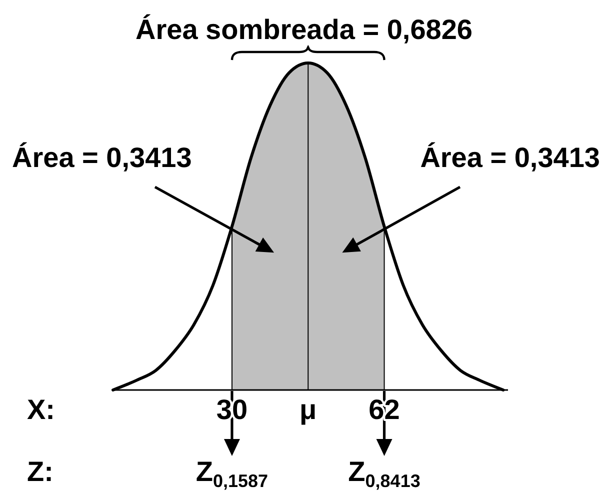  I want to click on chart-title: Área sombreada = 0,6826, so click(304, 29).